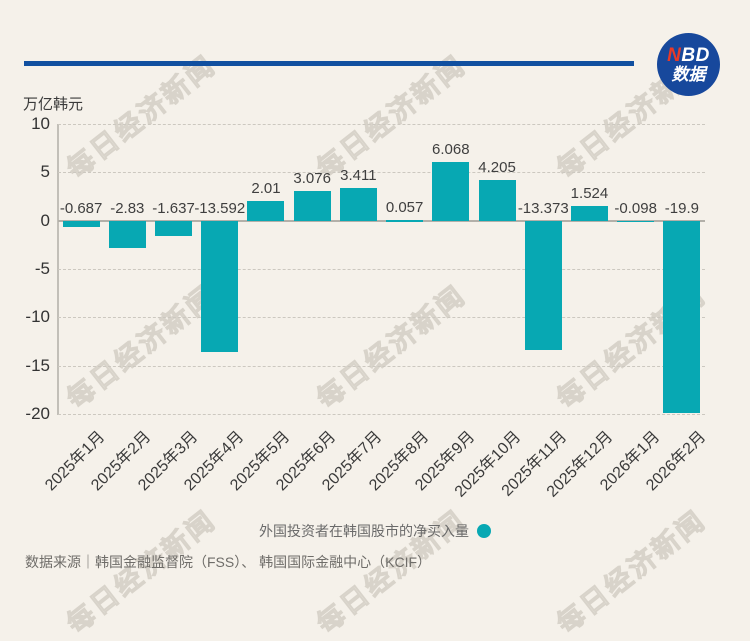 The image size is (750, 641). Describe the element at coordinates (674, 55) in the screenshot. I see `nbd-logo-n: N` at that location.